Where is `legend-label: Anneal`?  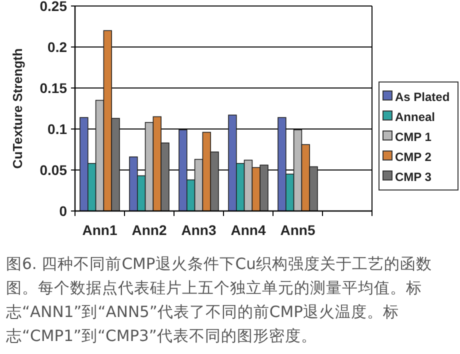 legend-label: Anneal is located at coordinates (415, 117).